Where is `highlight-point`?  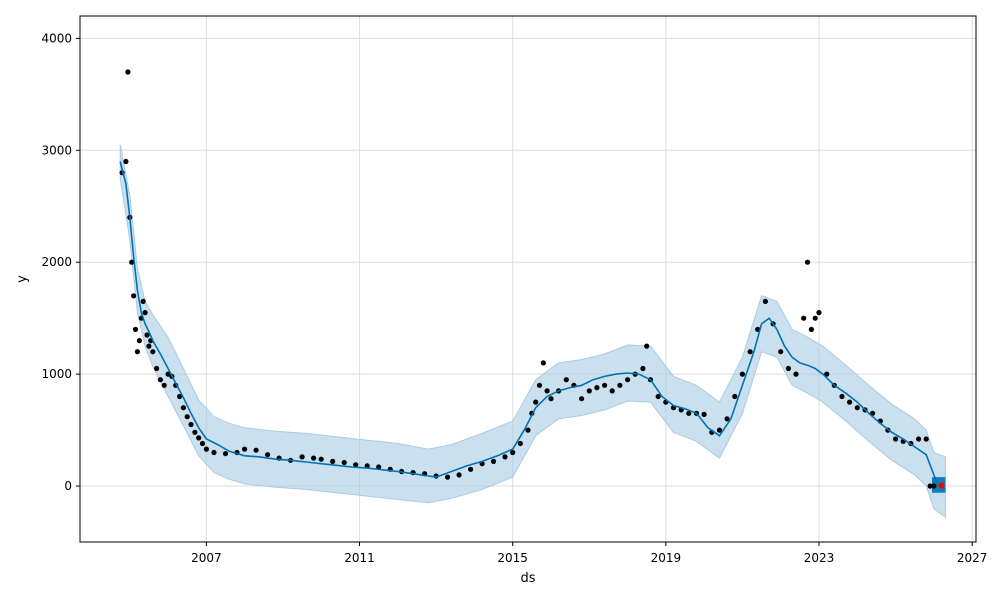
highlight-point is located at coordinates (941, 485).